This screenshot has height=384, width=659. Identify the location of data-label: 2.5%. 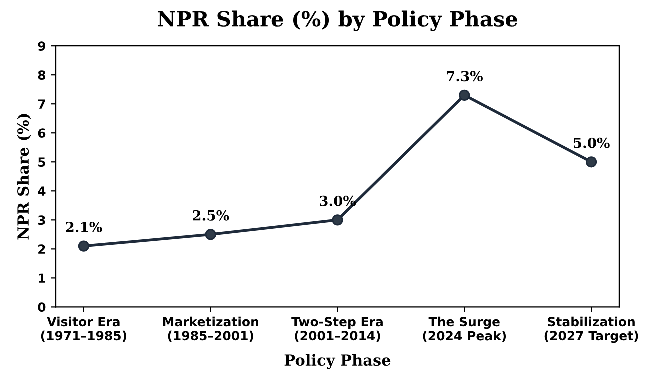
(211, 215).